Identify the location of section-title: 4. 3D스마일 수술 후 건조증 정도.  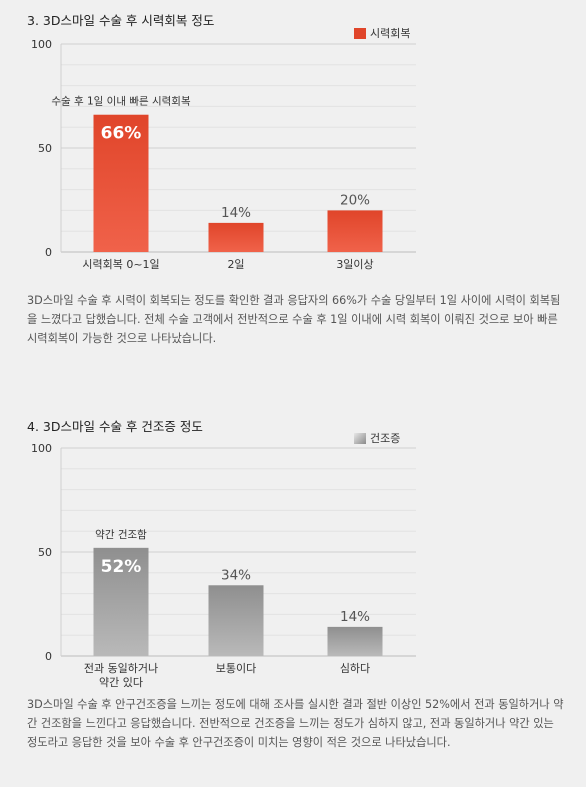
(115, 426).